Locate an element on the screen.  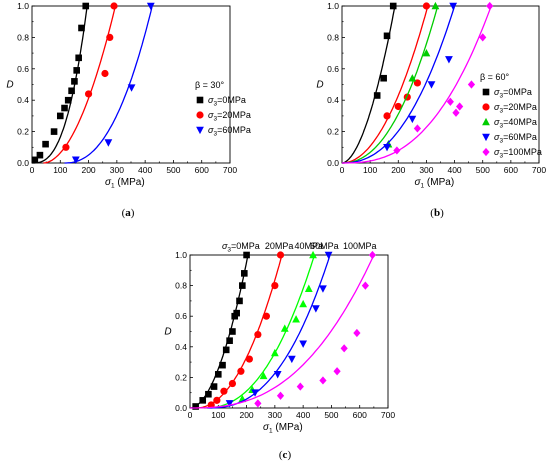
x-tick-label: 600 is located at coordinates (202, 170).